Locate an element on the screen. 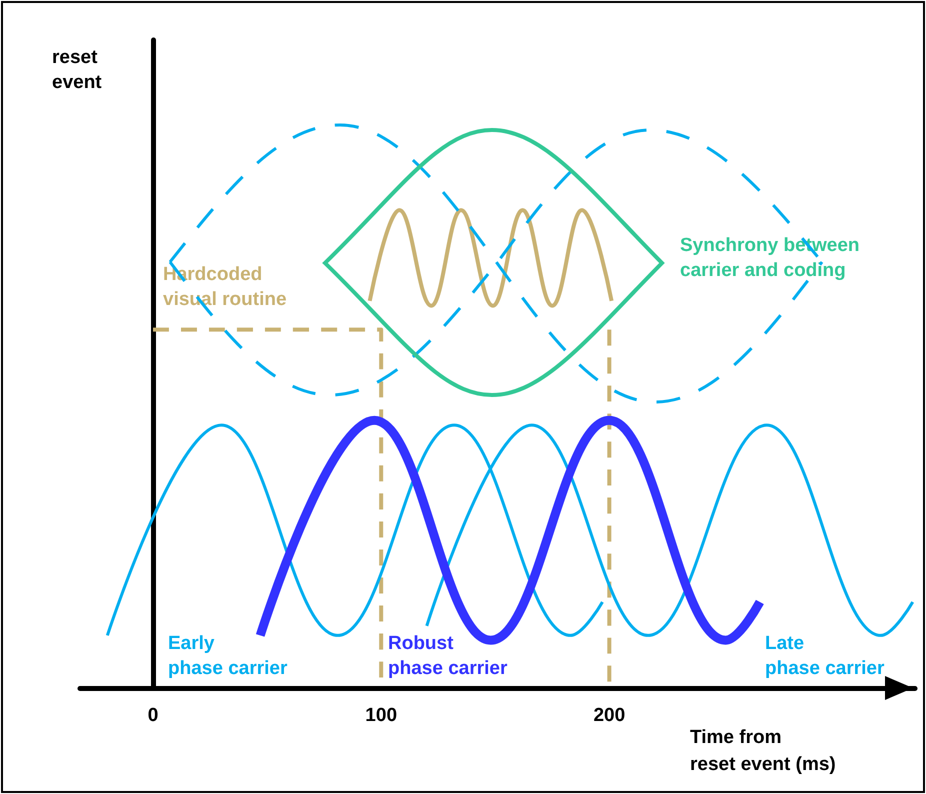 This screenshot has width=926, height=794. annotation: Late phase carrier is located at coordinates (825, 656).